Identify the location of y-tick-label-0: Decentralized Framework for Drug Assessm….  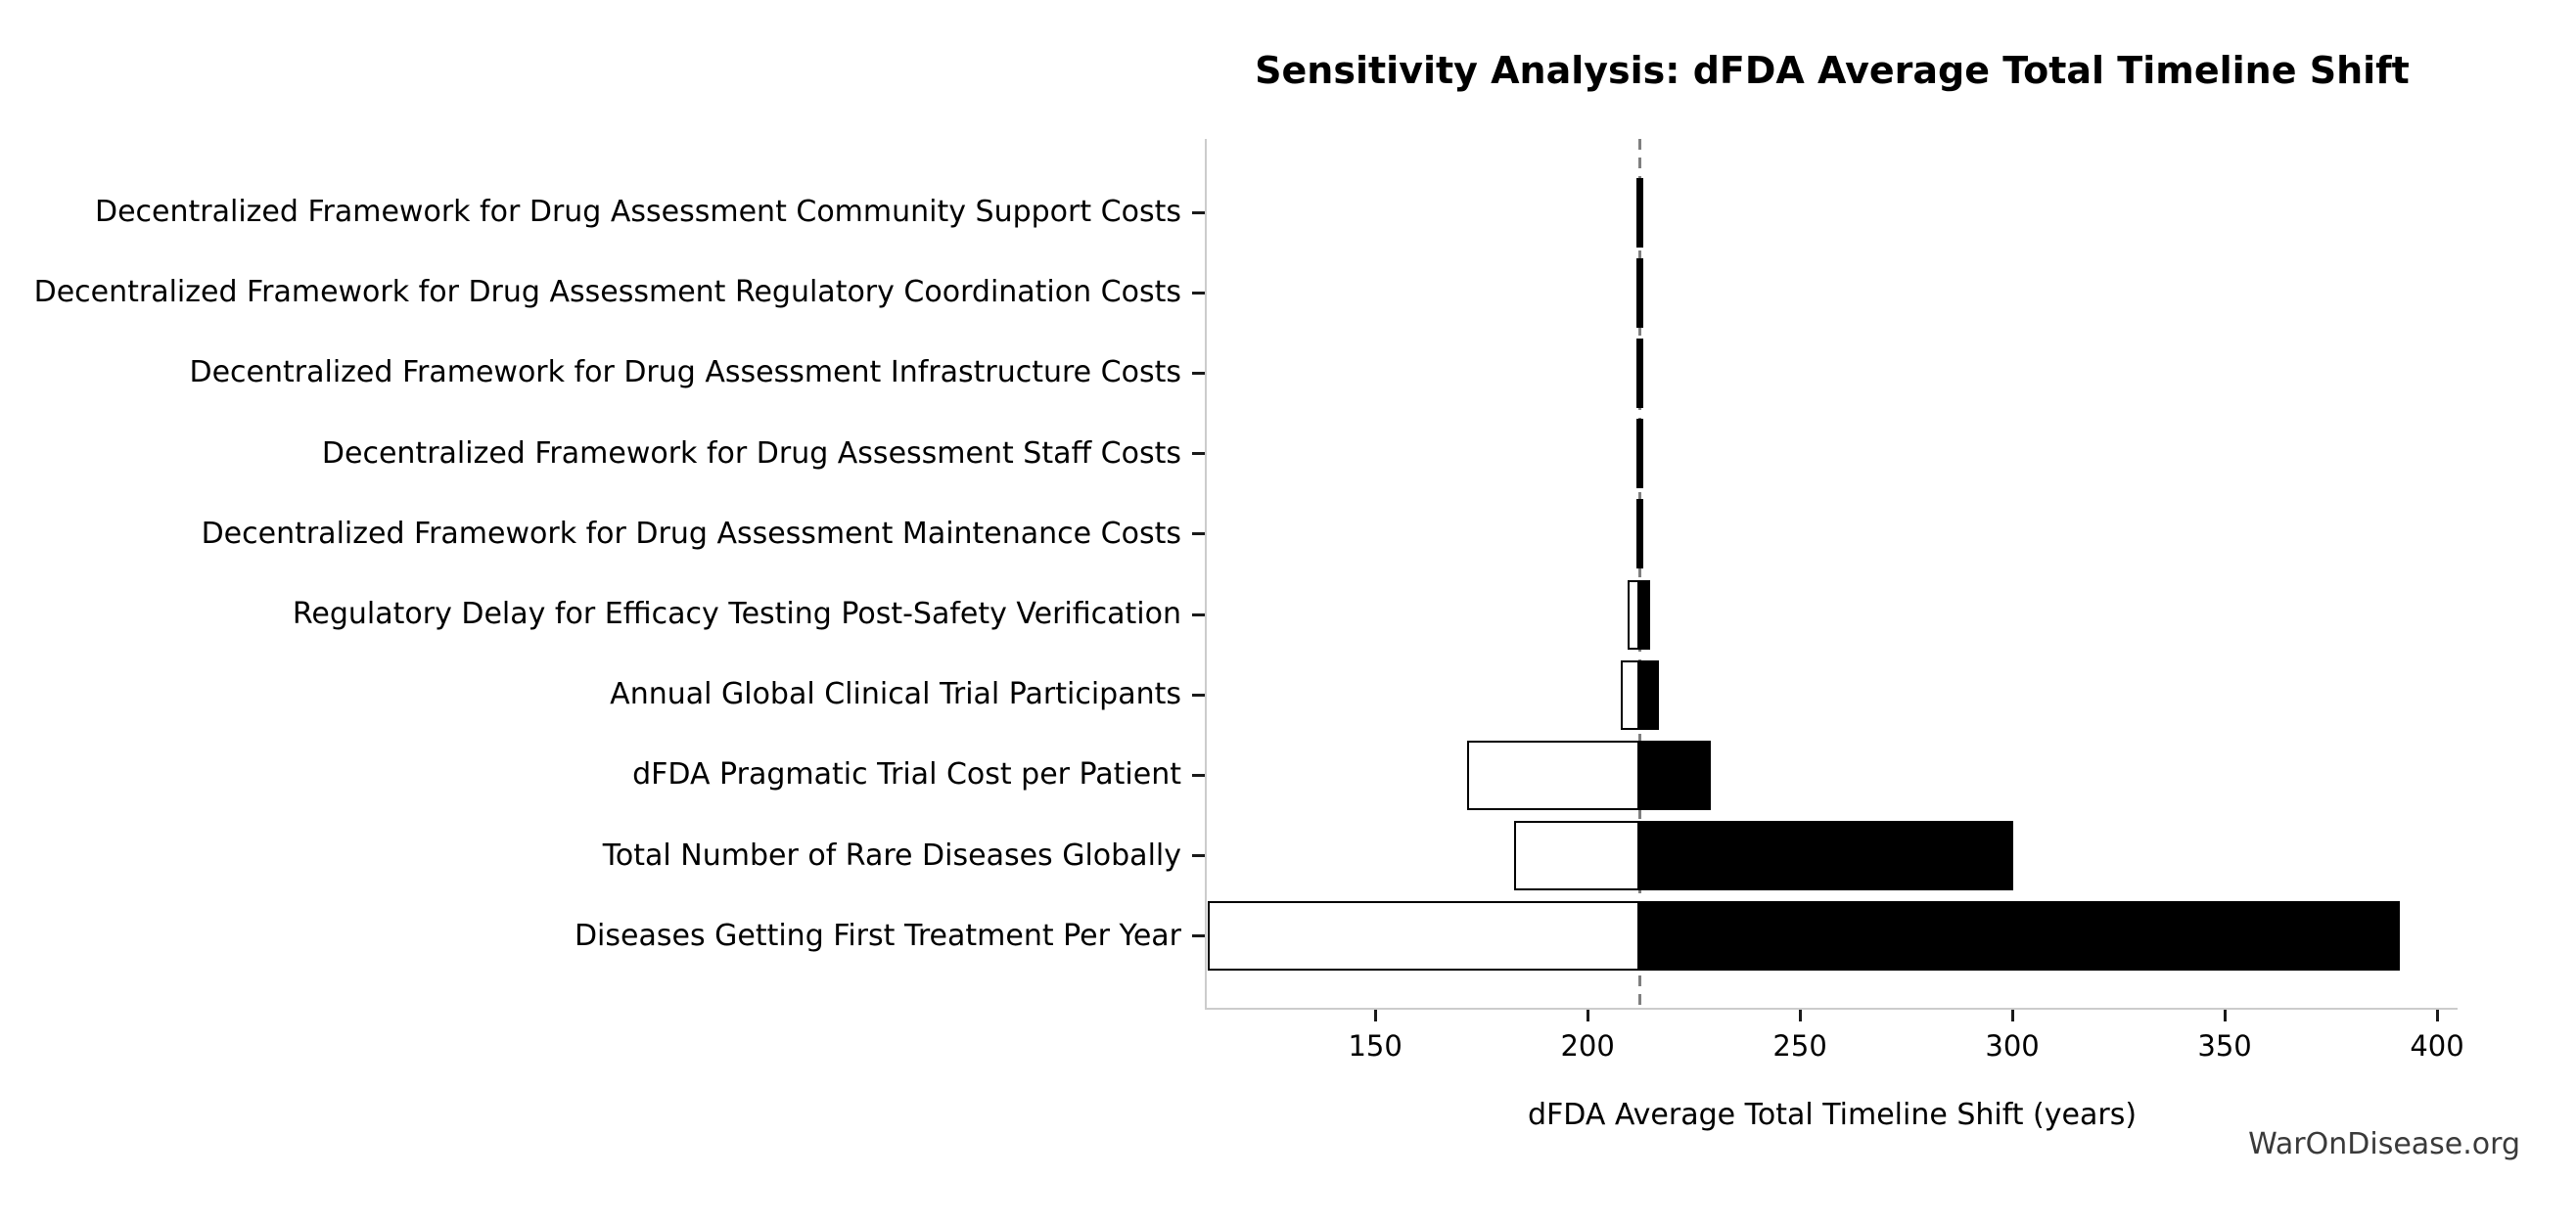
(638, 211).